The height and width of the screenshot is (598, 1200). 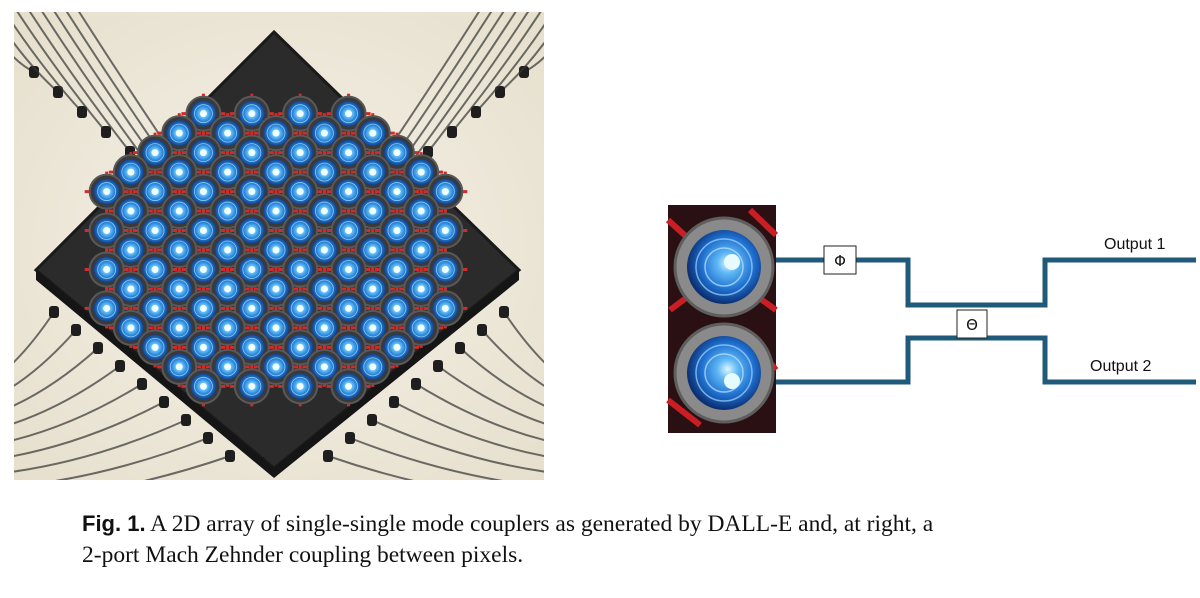 What do you see at coordinates (722, 319) in the screenshot?
I see `pixel-pair-image` at bounding box center [722, 319].